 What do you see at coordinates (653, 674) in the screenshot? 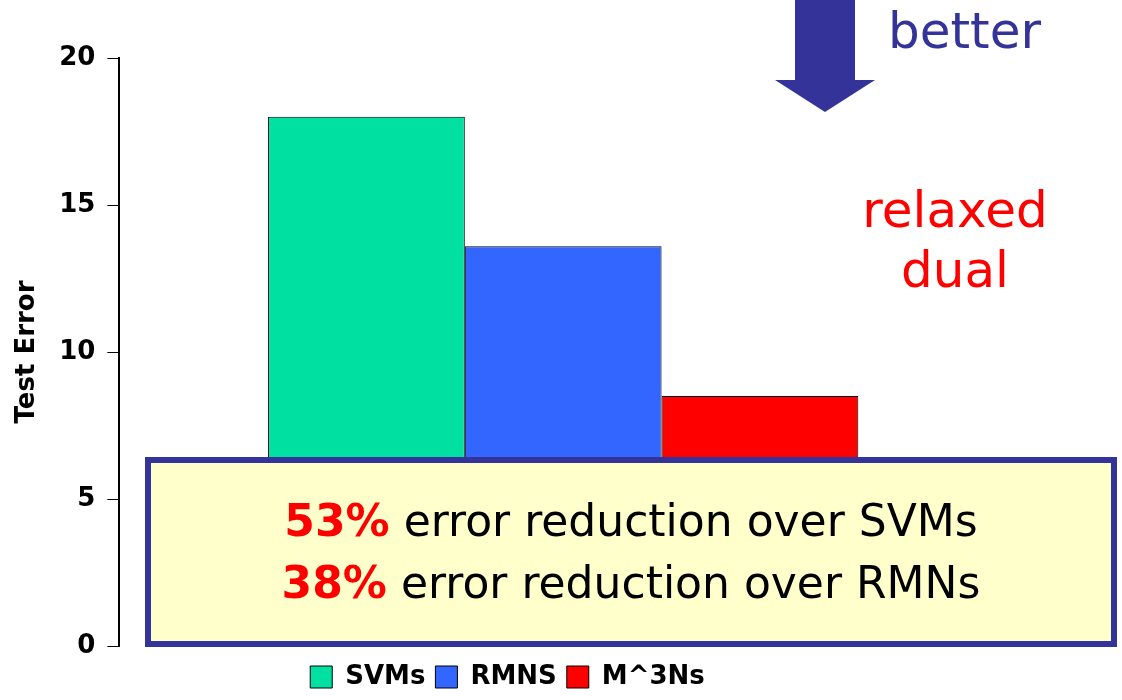
I see `legend-label: M^3Ns` at bounding box center [653, 674].